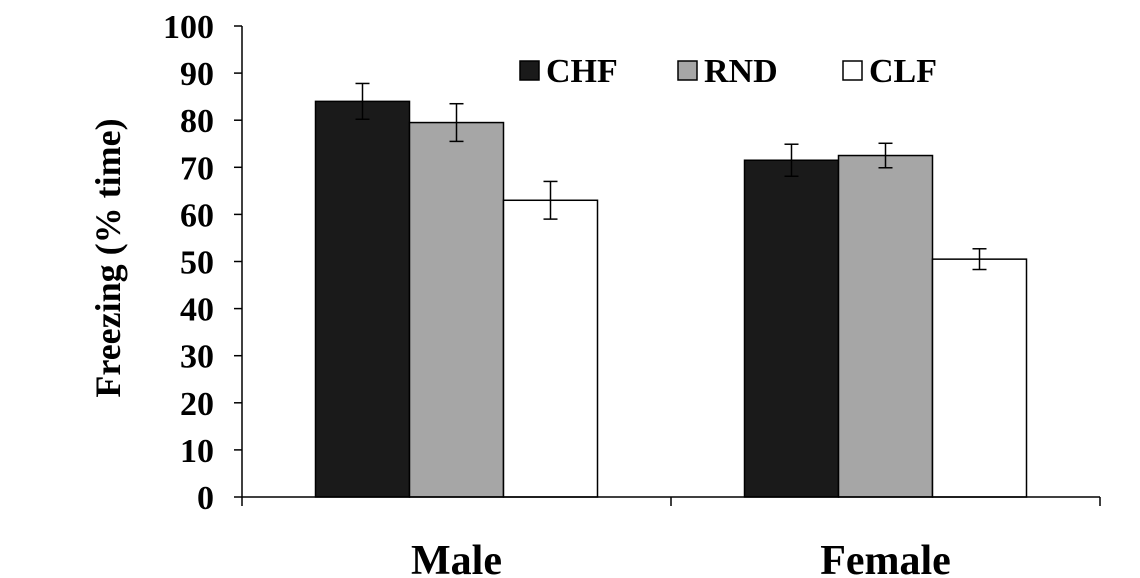 This screenshot has height=578, width=1140. I want to click on y-axis-title: Freezing (% time), so click(108, 257).